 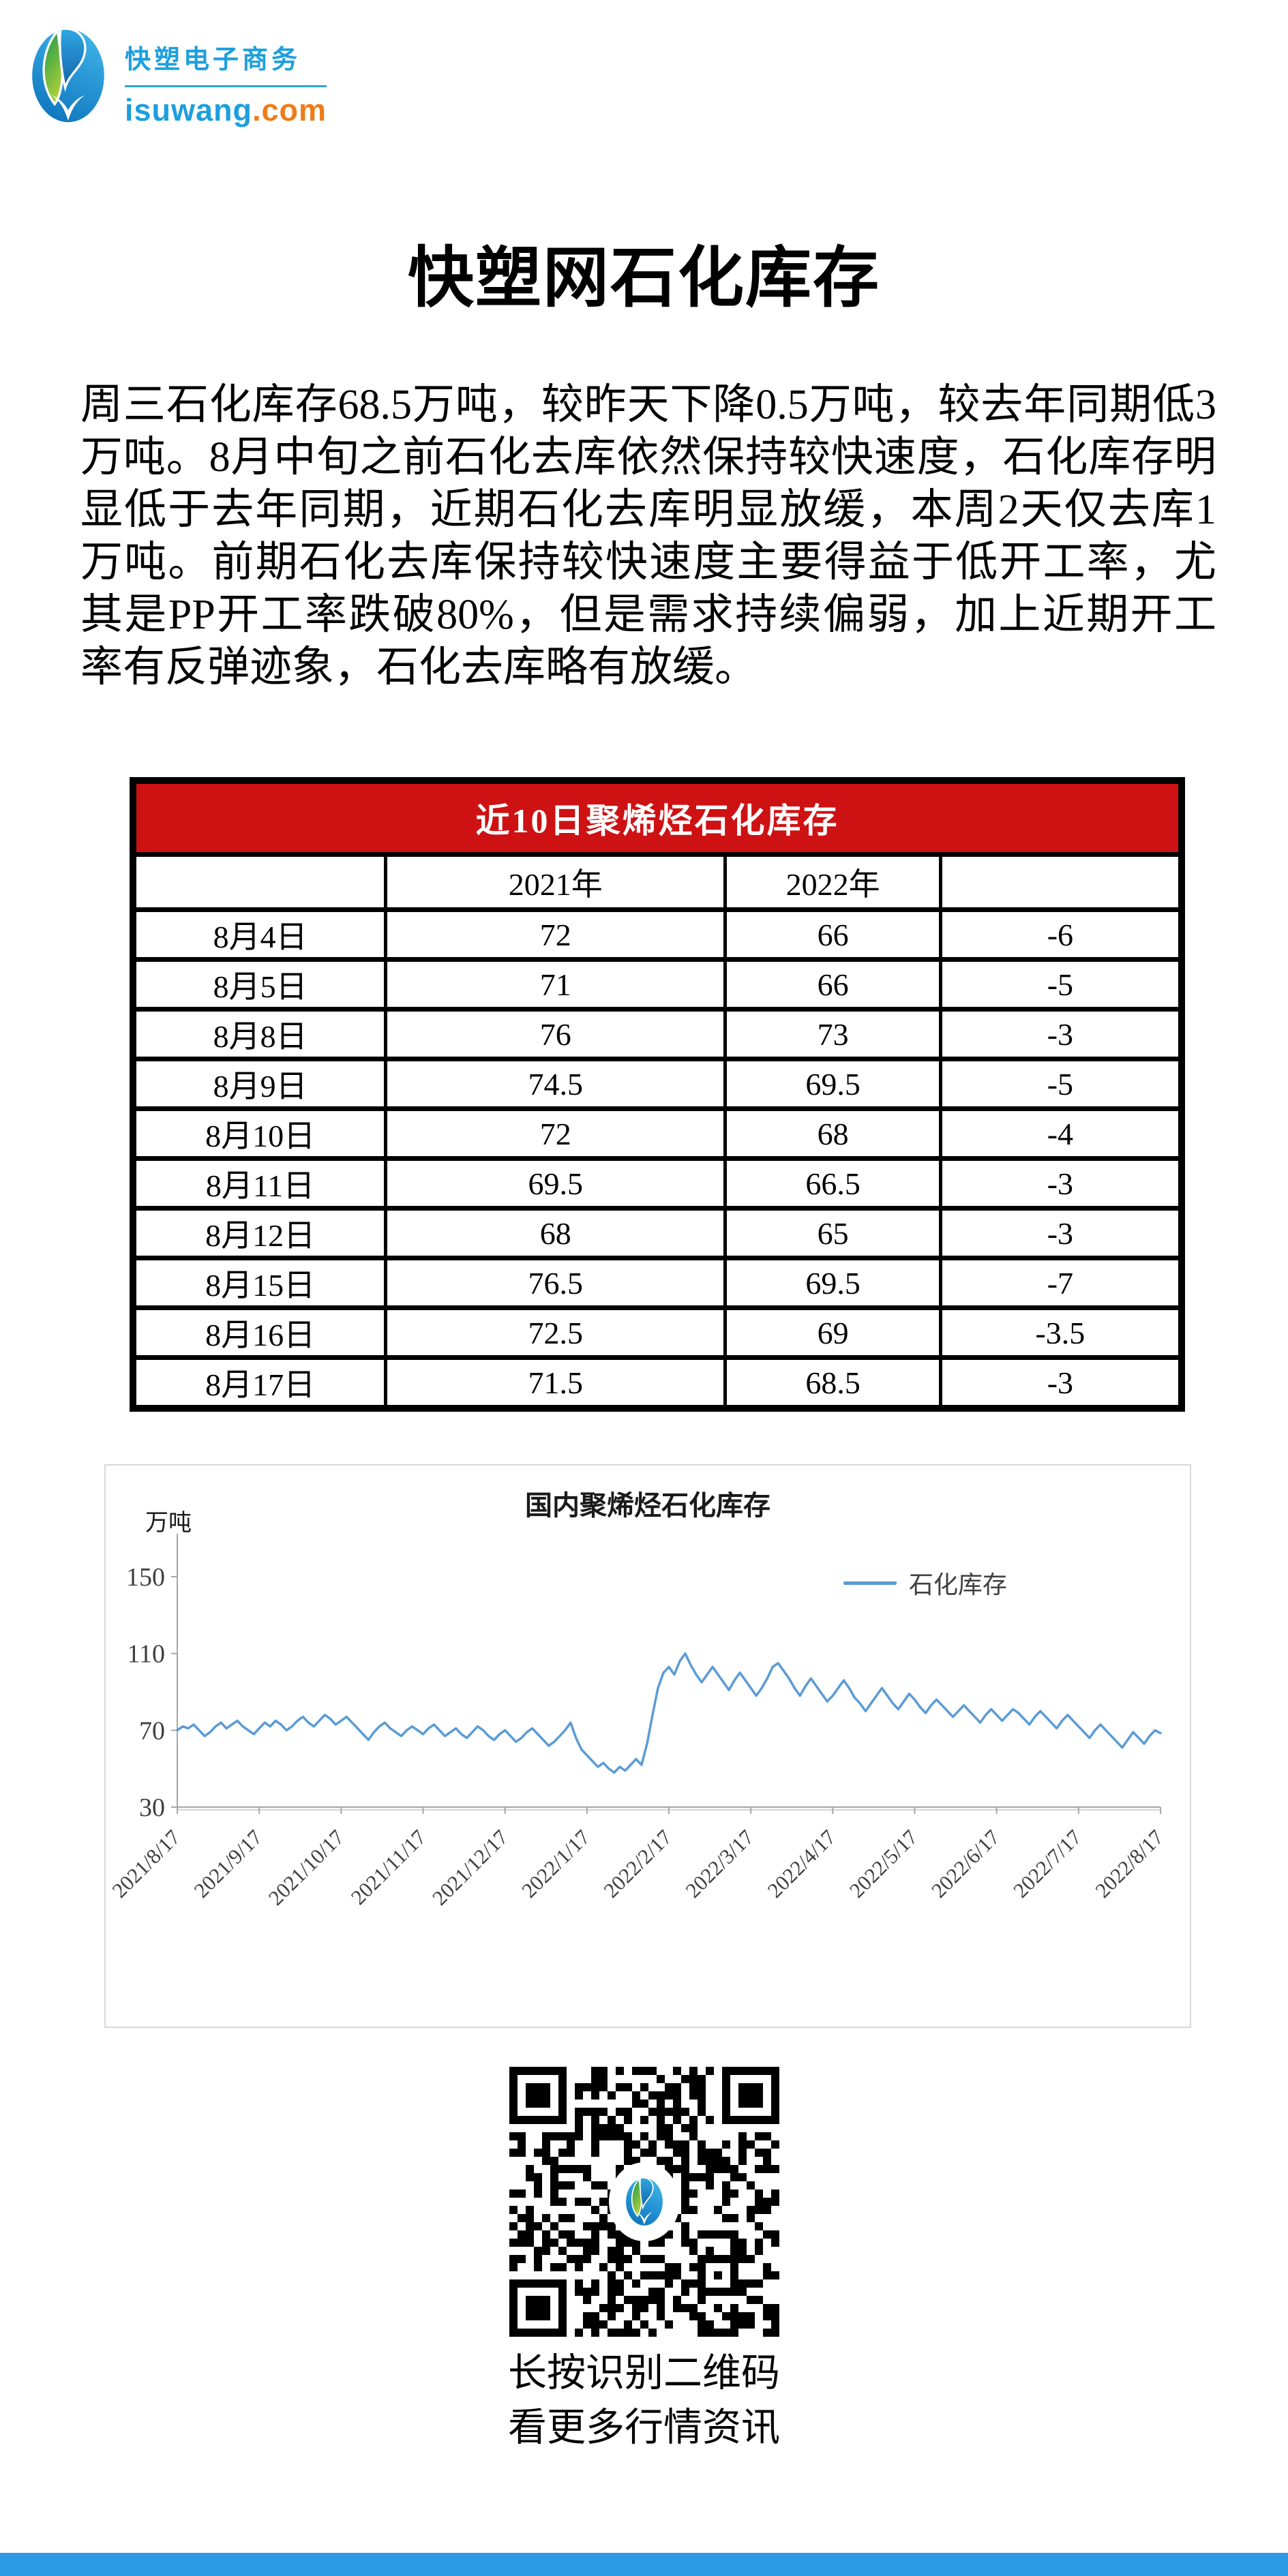 I want to click on qr-caption-line2: 看更多行情资讯, so click(x=644, y=2427).